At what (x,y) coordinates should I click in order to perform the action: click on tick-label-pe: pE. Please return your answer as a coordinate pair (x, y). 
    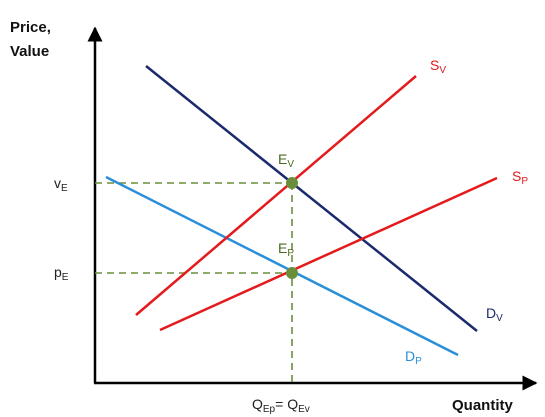
    Looking at the image, I should click on (61, 273).